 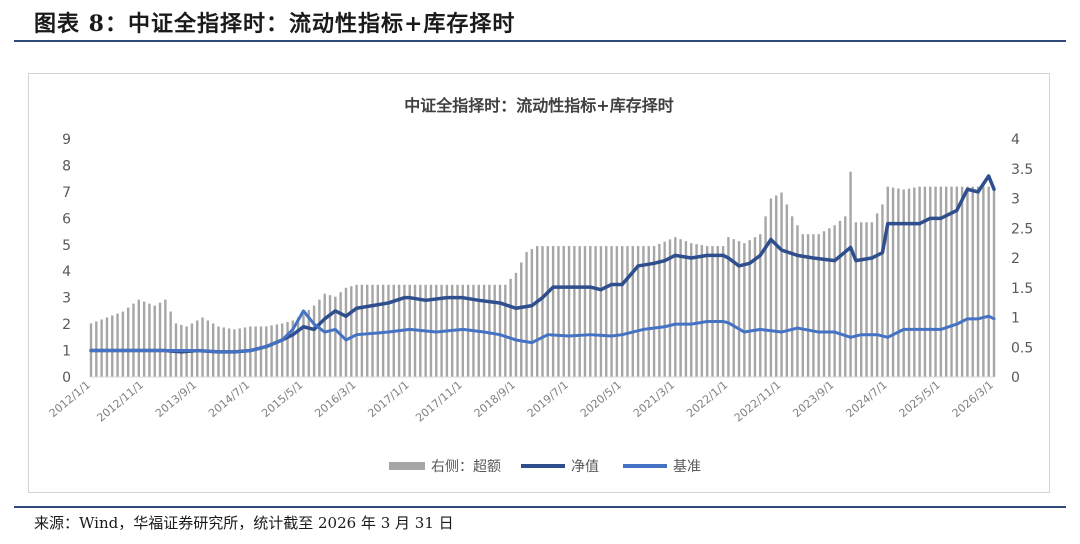 I want to click on right-tick-label: 4, so click(x=1015, y=140).